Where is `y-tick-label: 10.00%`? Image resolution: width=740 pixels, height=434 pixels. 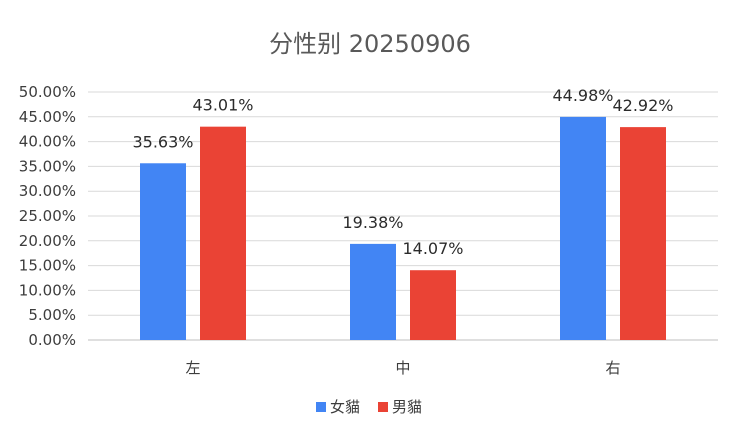 y-tick-label: 10.00% is located at coordinates (47, 290).